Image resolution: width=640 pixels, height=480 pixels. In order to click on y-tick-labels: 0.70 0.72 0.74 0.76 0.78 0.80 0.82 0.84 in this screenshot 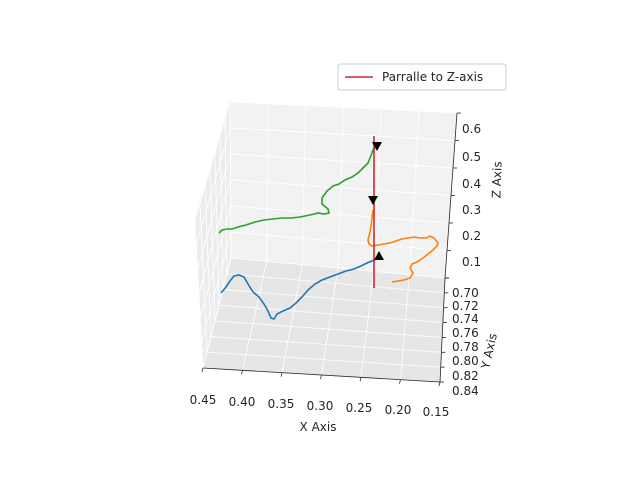, I will do `click(465, 342)`.